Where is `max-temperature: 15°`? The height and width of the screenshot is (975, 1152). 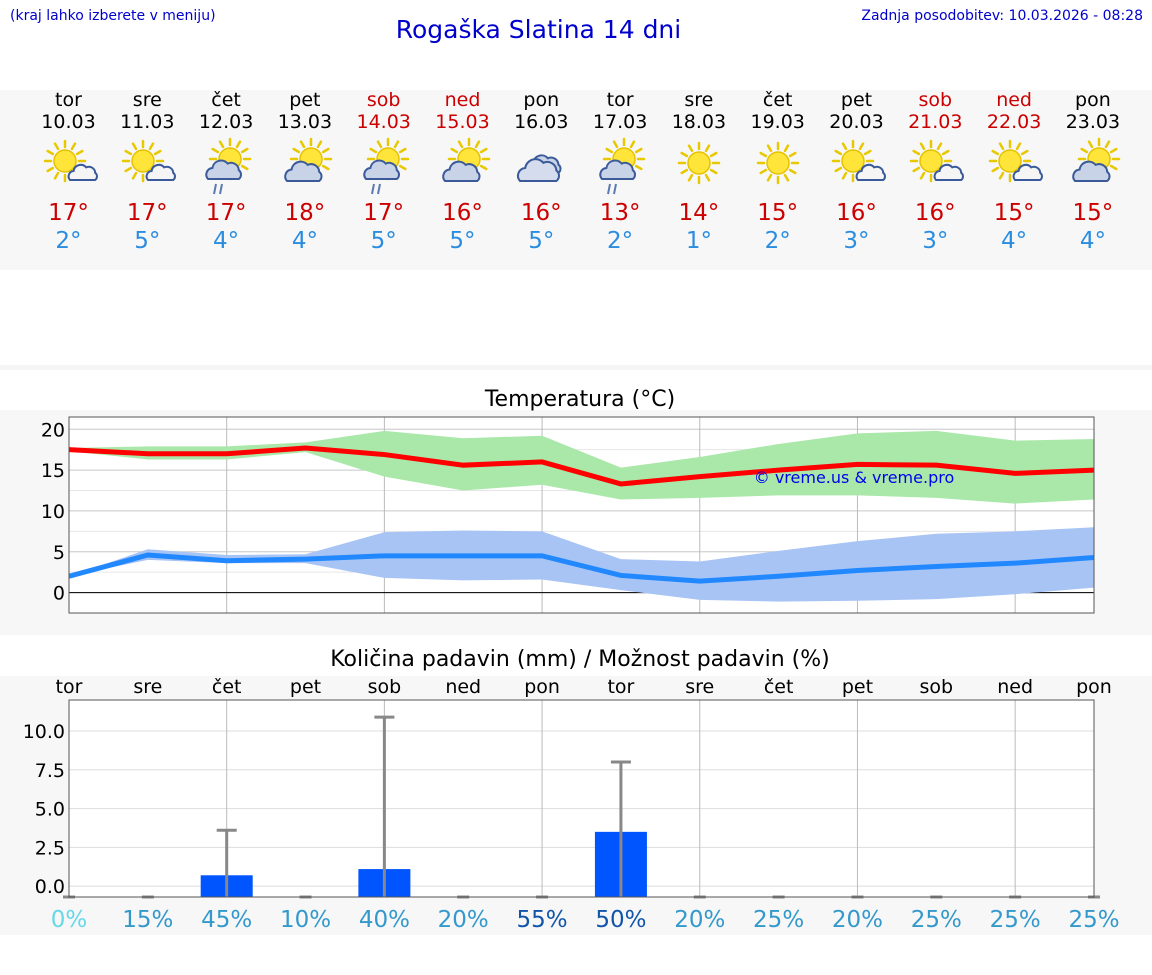
max-temperature: 15° is located at coordinates (1093, 213).